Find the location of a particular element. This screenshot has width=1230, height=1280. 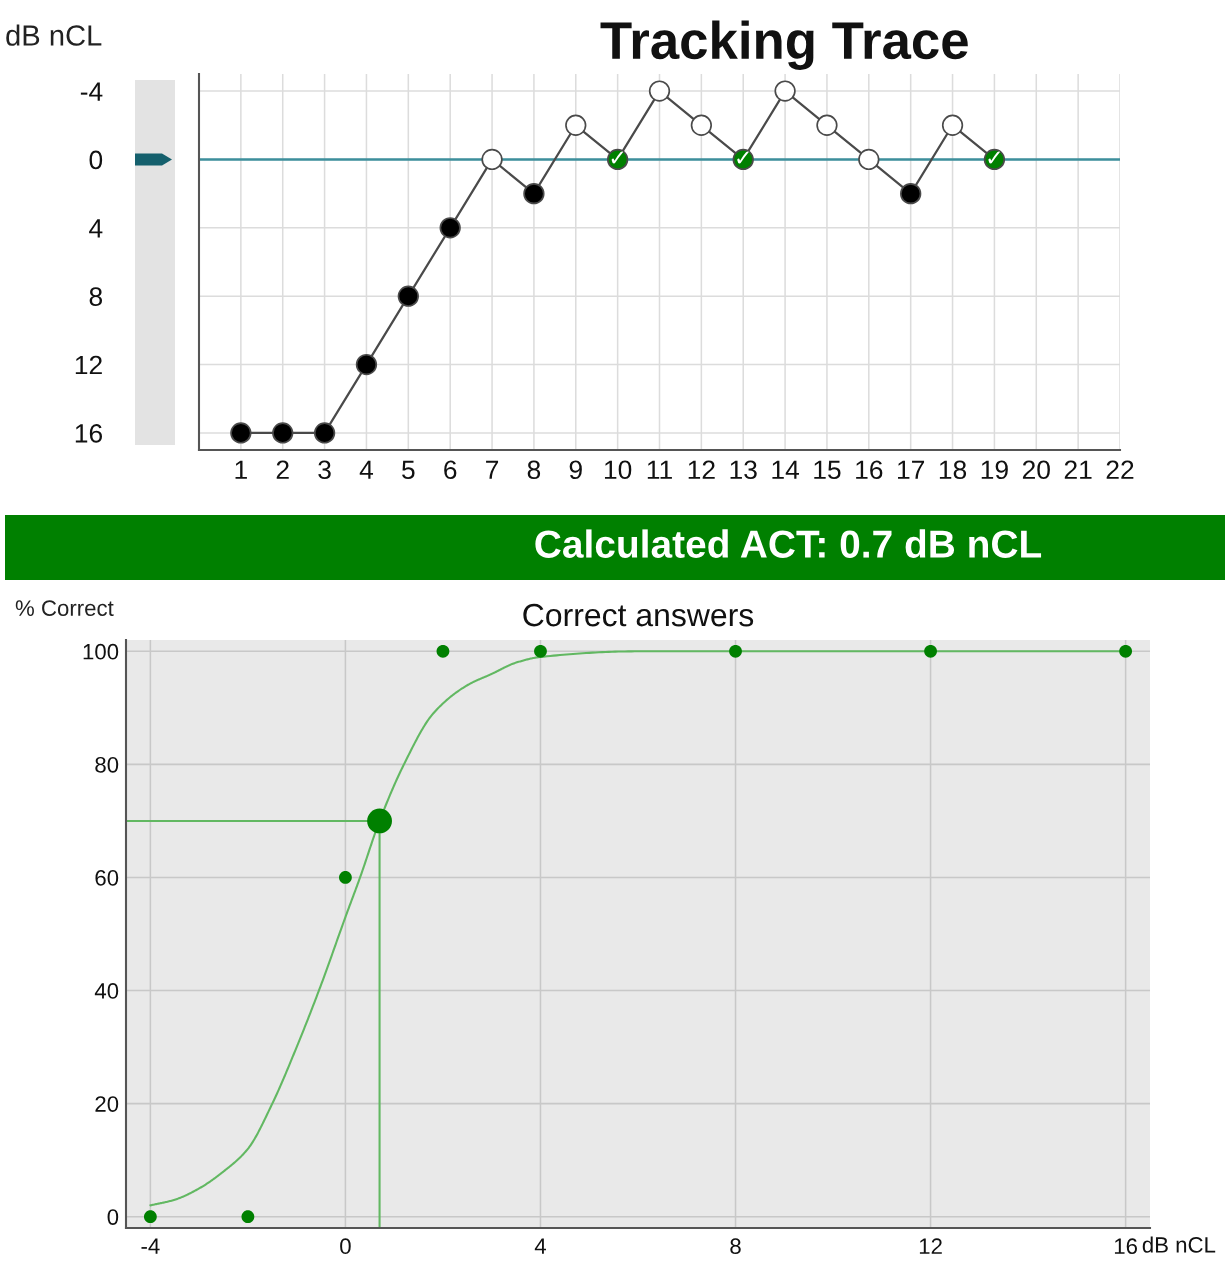

y-axis-title: dB nCL is located at coordinates (54, 35).